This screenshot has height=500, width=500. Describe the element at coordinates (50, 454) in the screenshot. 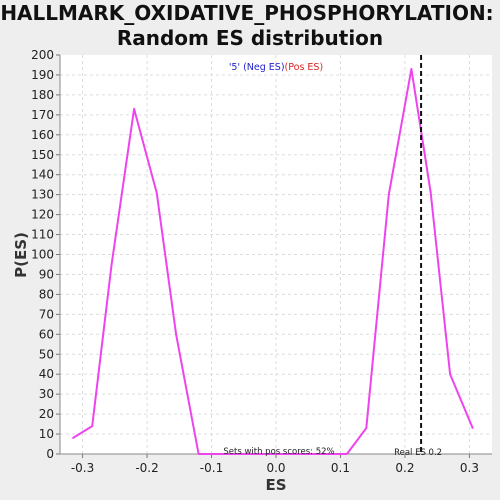

I see `y-tick-label: 0` at that location.